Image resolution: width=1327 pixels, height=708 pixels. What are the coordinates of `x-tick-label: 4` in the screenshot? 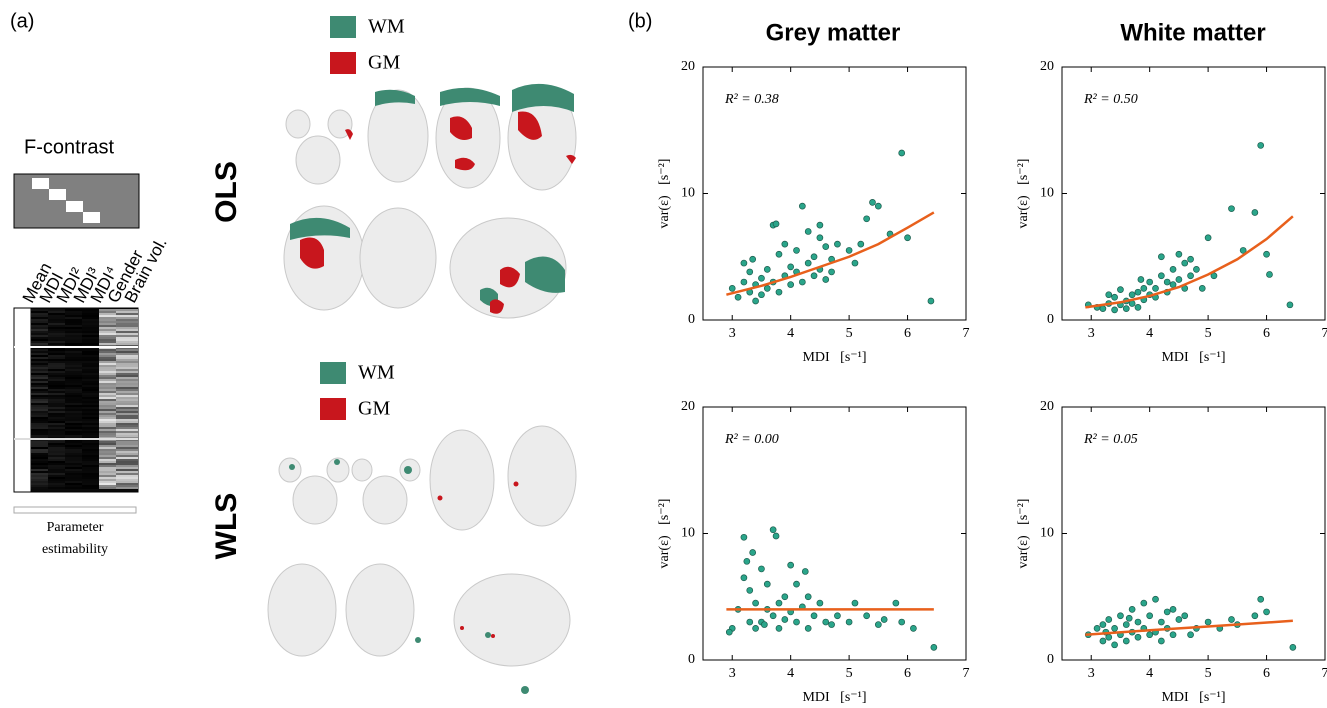 It's located at (1149, 333).